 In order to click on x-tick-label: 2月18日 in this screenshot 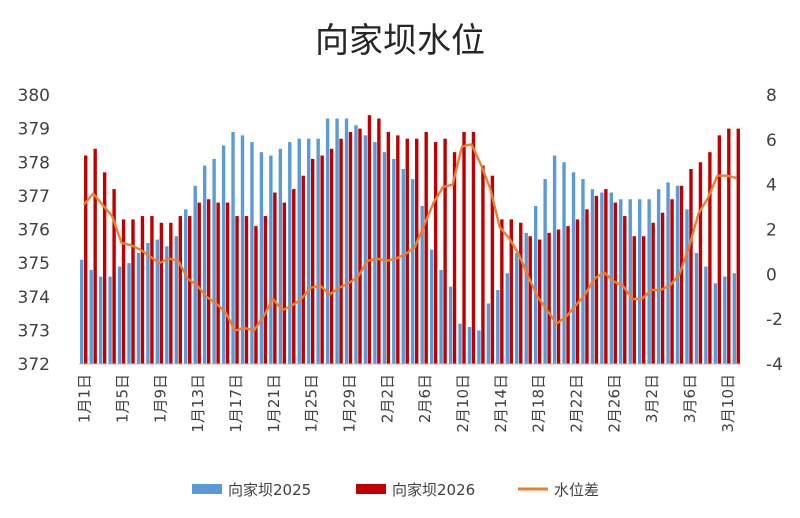, I will do `click(539, 403)`.